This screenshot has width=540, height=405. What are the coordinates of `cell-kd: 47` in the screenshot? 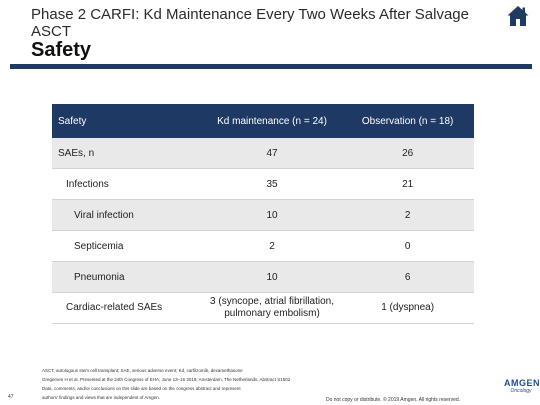 It's located at (272, 153).